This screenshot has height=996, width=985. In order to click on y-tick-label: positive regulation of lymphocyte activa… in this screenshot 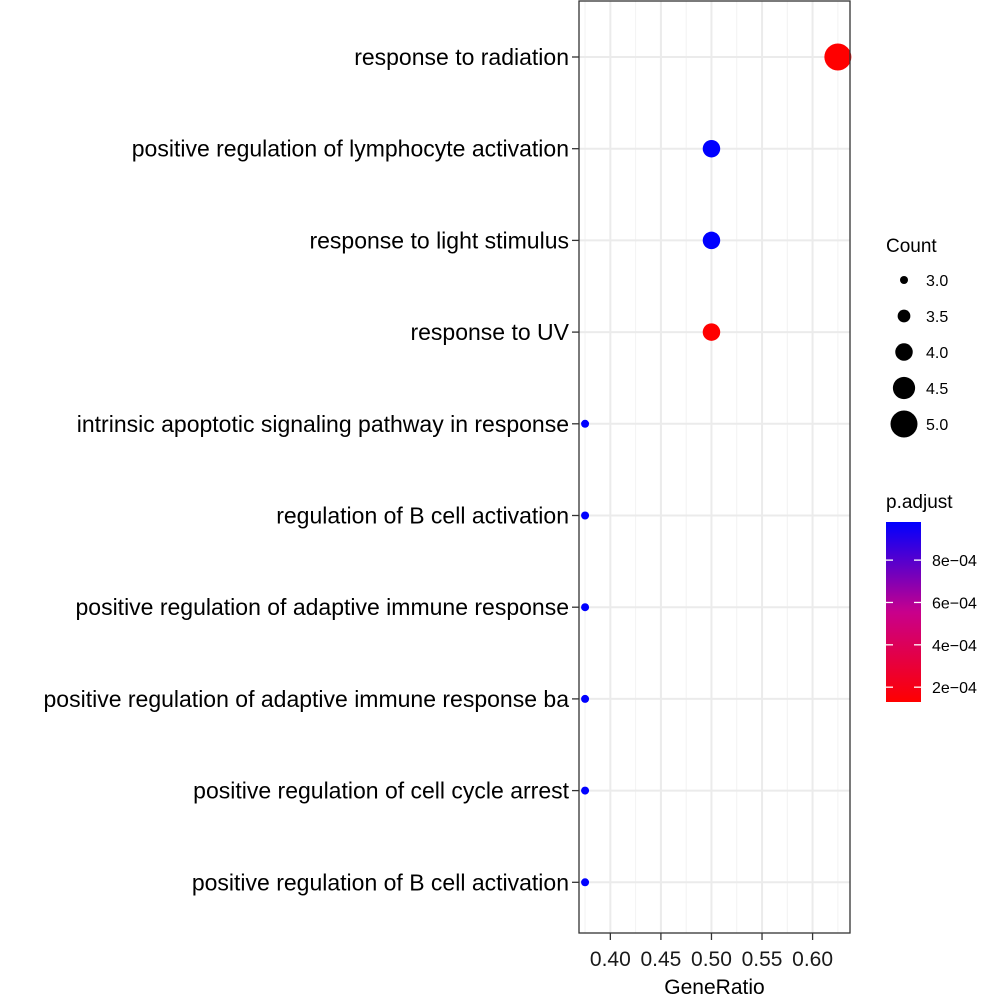, I will do `click(350, 149)`.